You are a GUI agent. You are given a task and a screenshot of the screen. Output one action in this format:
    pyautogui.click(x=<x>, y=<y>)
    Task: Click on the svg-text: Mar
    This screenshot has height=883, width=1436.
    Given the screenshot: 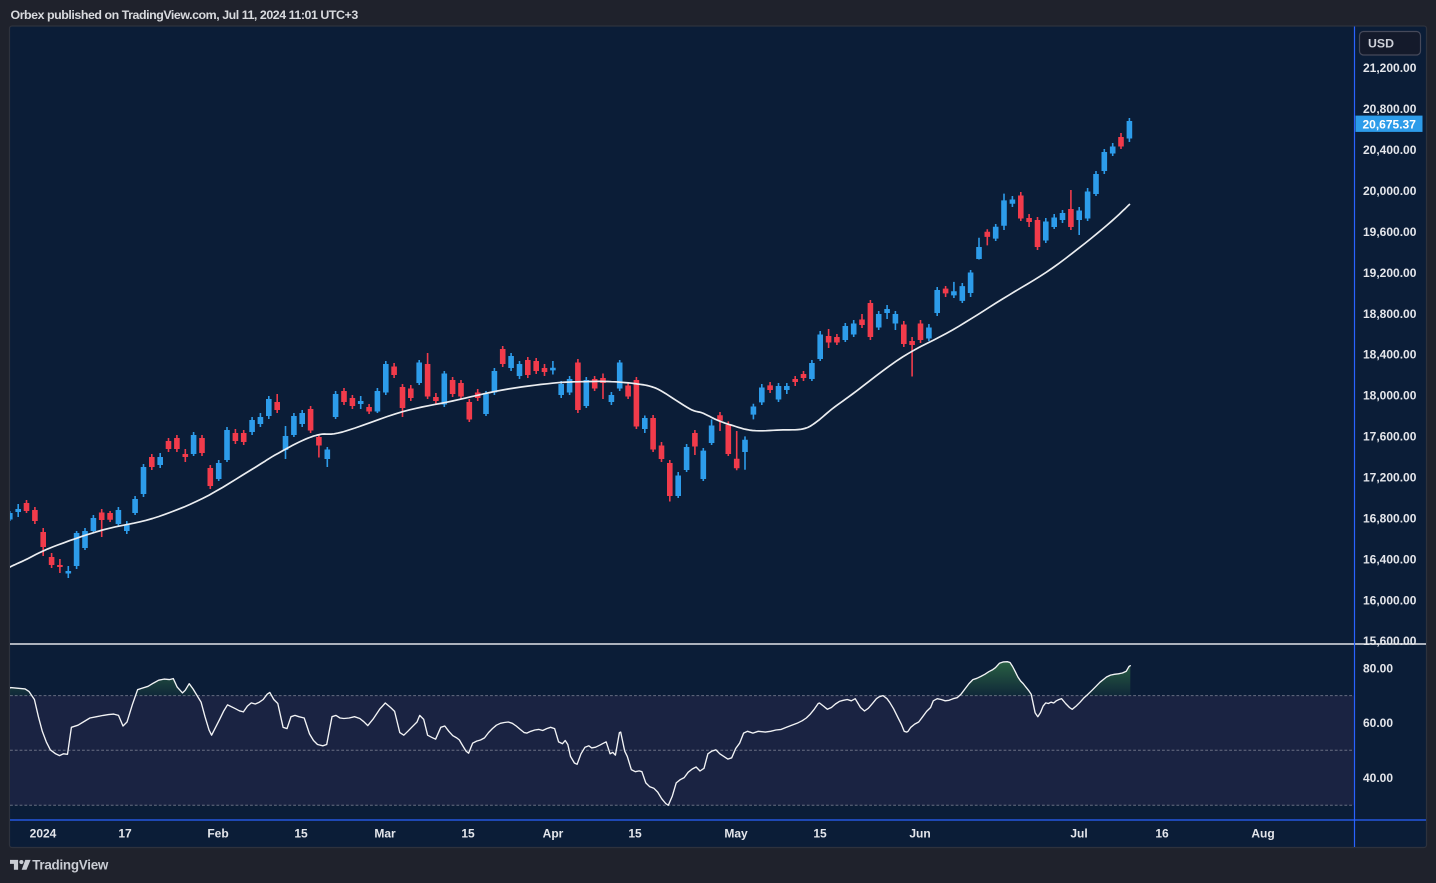 What is the action you would take?
    pyautogui.click(x=385, y=834)
    